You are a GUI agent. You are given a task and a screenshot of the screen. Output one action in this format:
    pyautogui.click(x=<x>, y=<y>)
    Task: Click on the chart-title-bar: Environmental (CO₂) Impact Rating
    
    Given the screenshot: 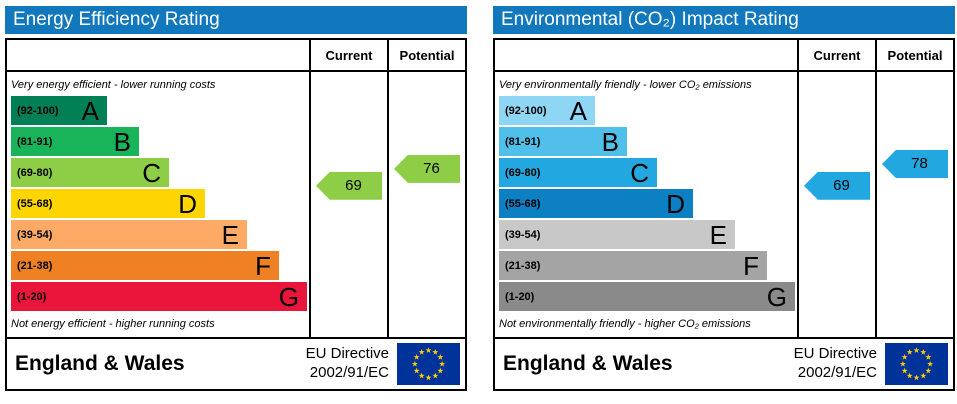 What is the action you would take?
    pyautogui.click(x=724, y=20)
    